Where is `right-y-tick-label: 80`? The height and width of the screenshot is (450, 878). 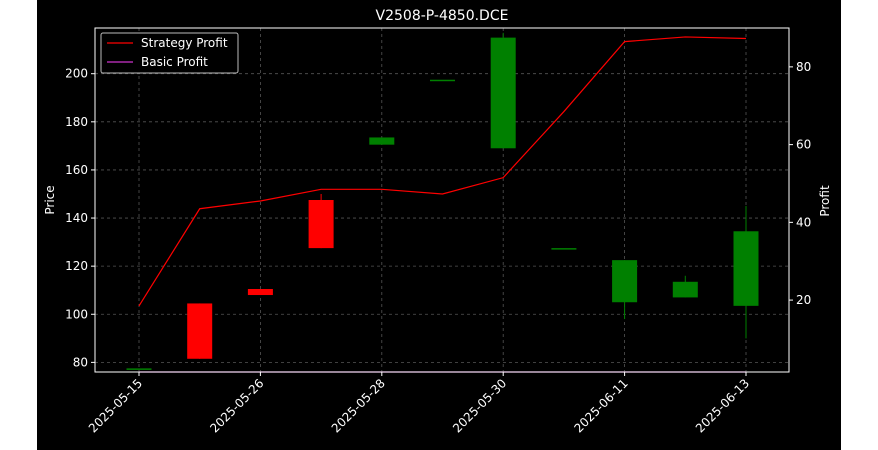 right-y-tick-label: 80 is located at coordinates (803, 67).